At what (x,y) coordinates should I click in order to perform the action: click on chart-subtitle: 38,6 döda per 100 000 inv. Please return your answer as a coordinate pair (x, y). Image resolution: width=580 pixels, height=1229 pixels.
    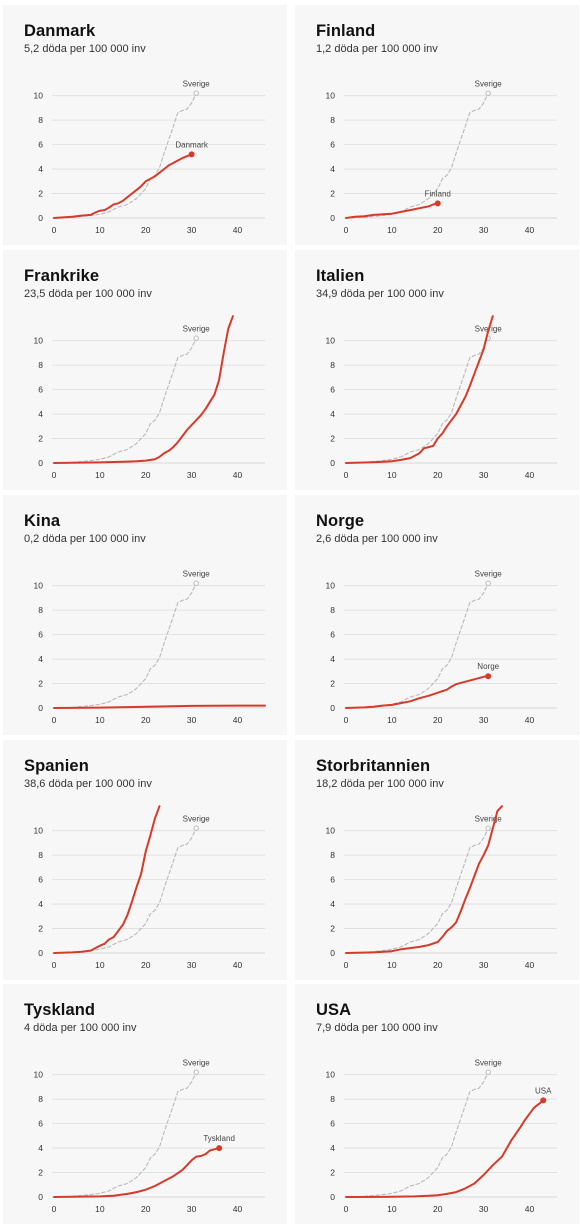
    Looking at the image, I should click on (88, 784).